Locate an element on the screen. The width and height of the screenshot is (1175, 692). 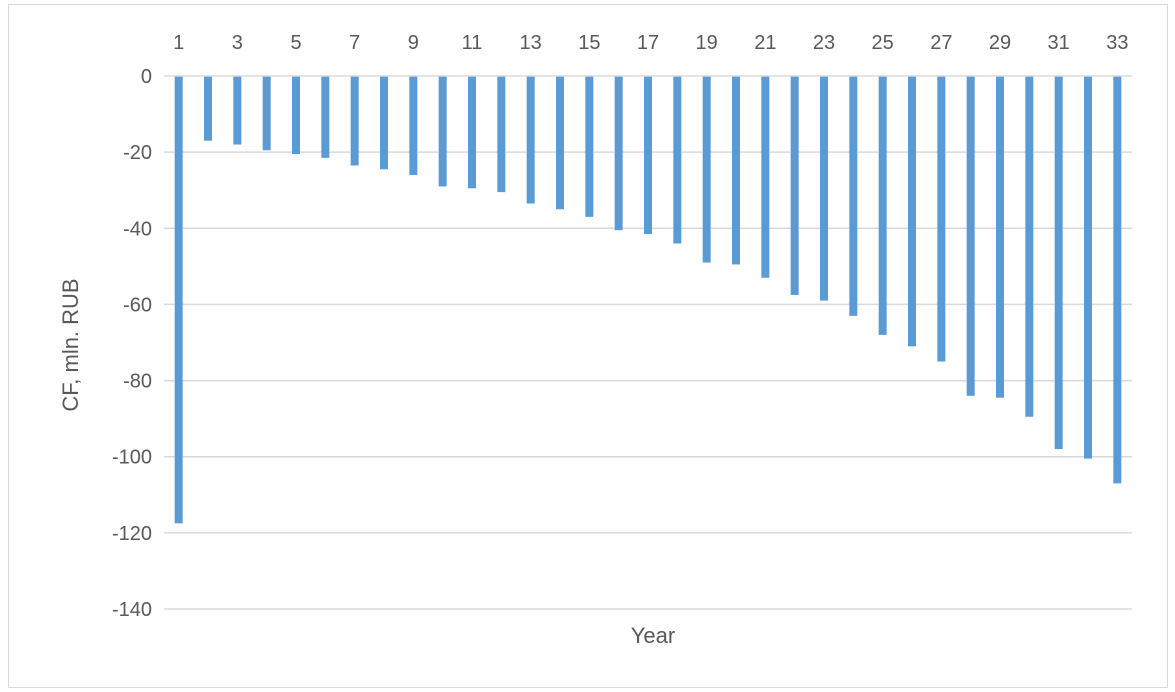
x-tick-label: 9 is located at coordinates (413, 43).